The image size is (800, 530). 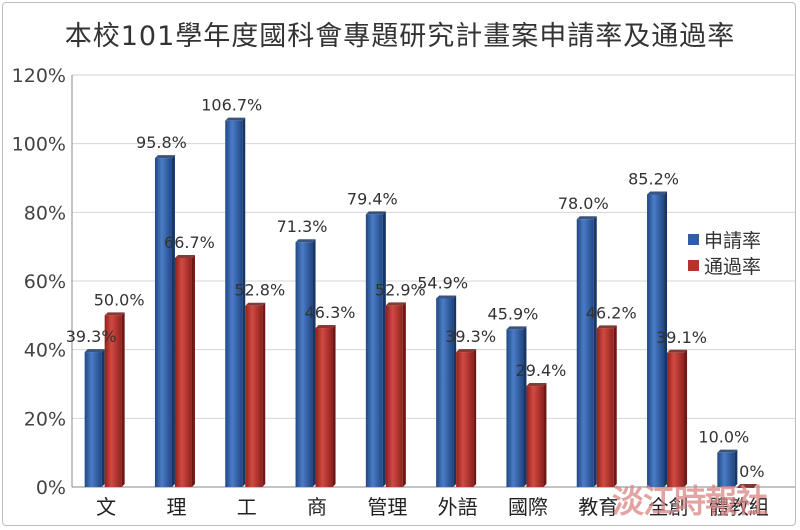 I want to click on y-tick-label: 0%, so click(x=51, y=488).